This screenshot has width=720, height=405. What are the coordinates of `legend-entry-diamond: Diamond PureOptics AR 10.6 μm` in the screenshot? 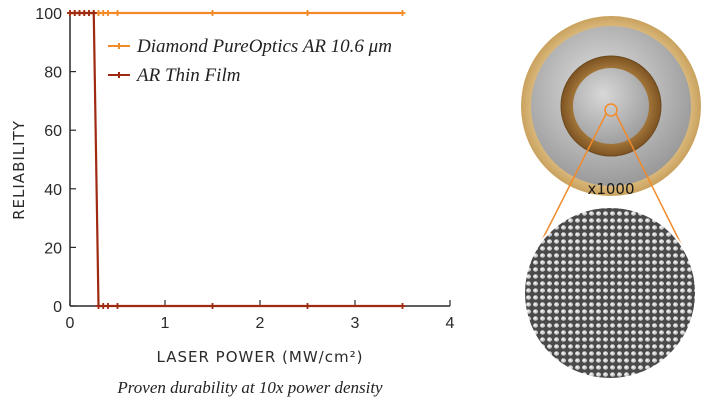 It's located at (250, 46).